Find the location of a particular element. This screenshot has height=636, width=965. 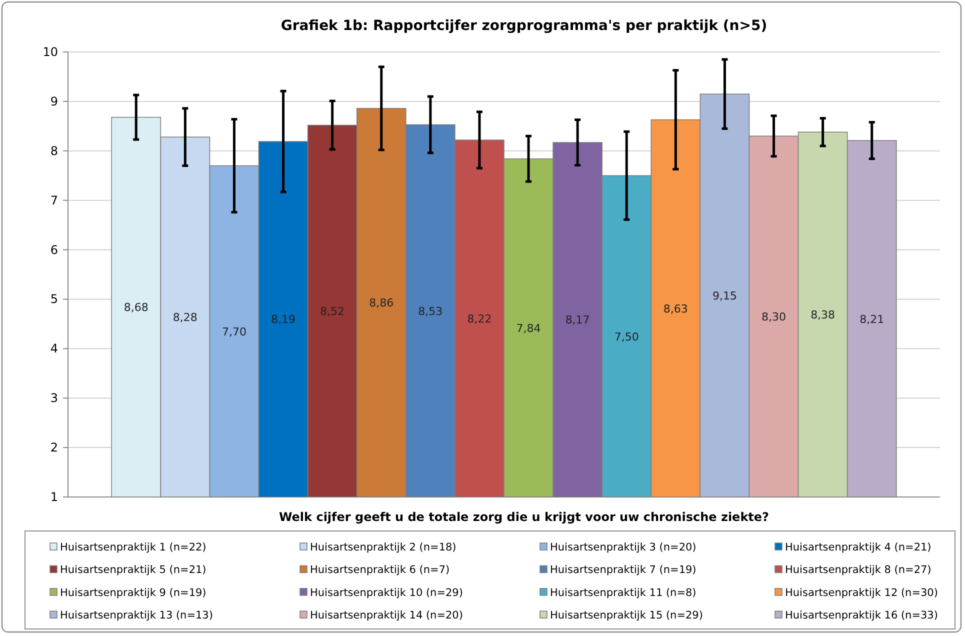

legend-label: Huisartsenpraktijk 14 (n=20) is located at coordinates (386, 616).